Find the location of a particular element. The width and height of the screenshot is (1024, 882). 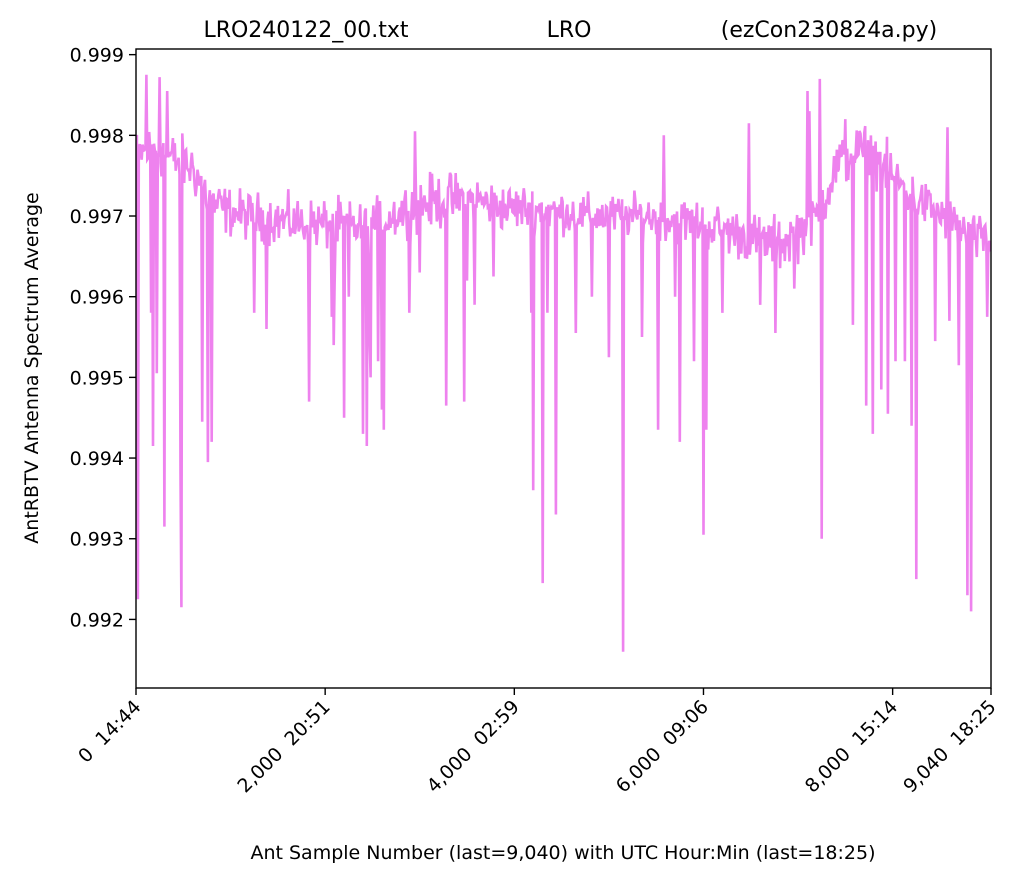

x-tick-label: 6,000 09:06 is located at coordinates (662, 746).